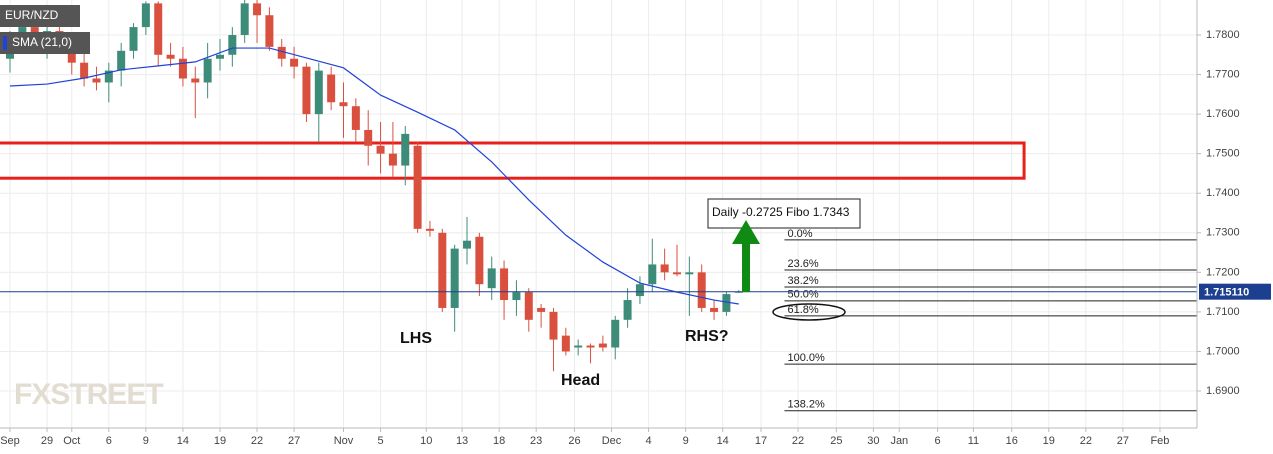 This screenshot has height=454, width=1273. What do you see at coordinates (71, 441) in the screenshot?
I see `x-tick-label: Oct` at bounding box center [71, 441].